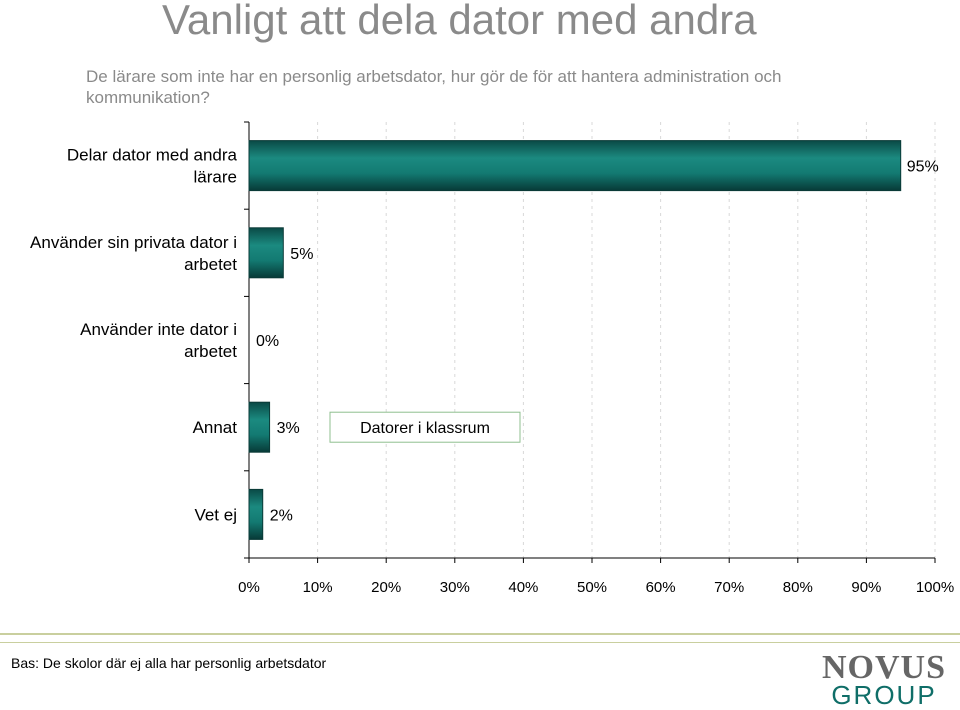 The image size is (960, 710). I want to click on category-label: Delar dator med andra lärare, so click(152, 166).